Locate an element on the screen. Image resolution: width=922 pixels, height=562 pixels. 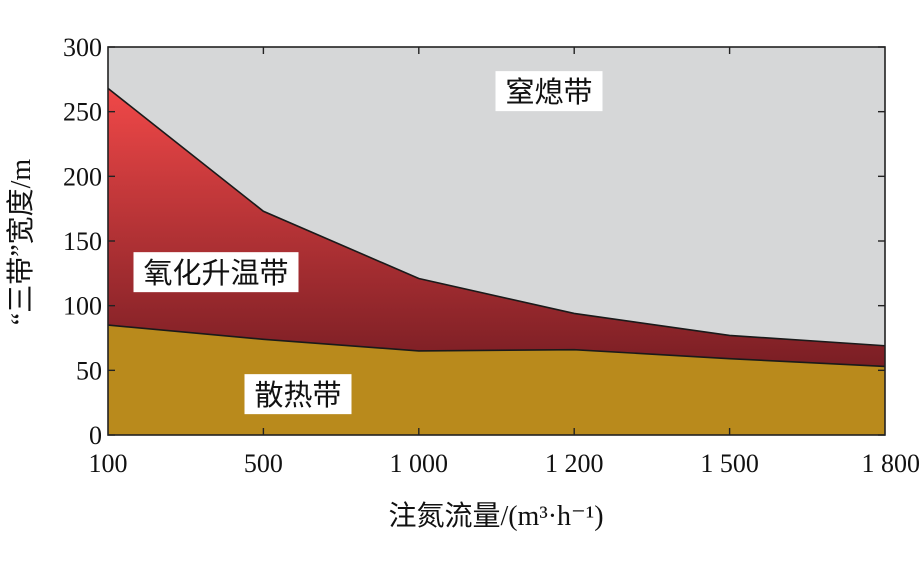
x-axis-label: 注氮流量/(m³·h⁻¹) is located at coordinates (495, 516).